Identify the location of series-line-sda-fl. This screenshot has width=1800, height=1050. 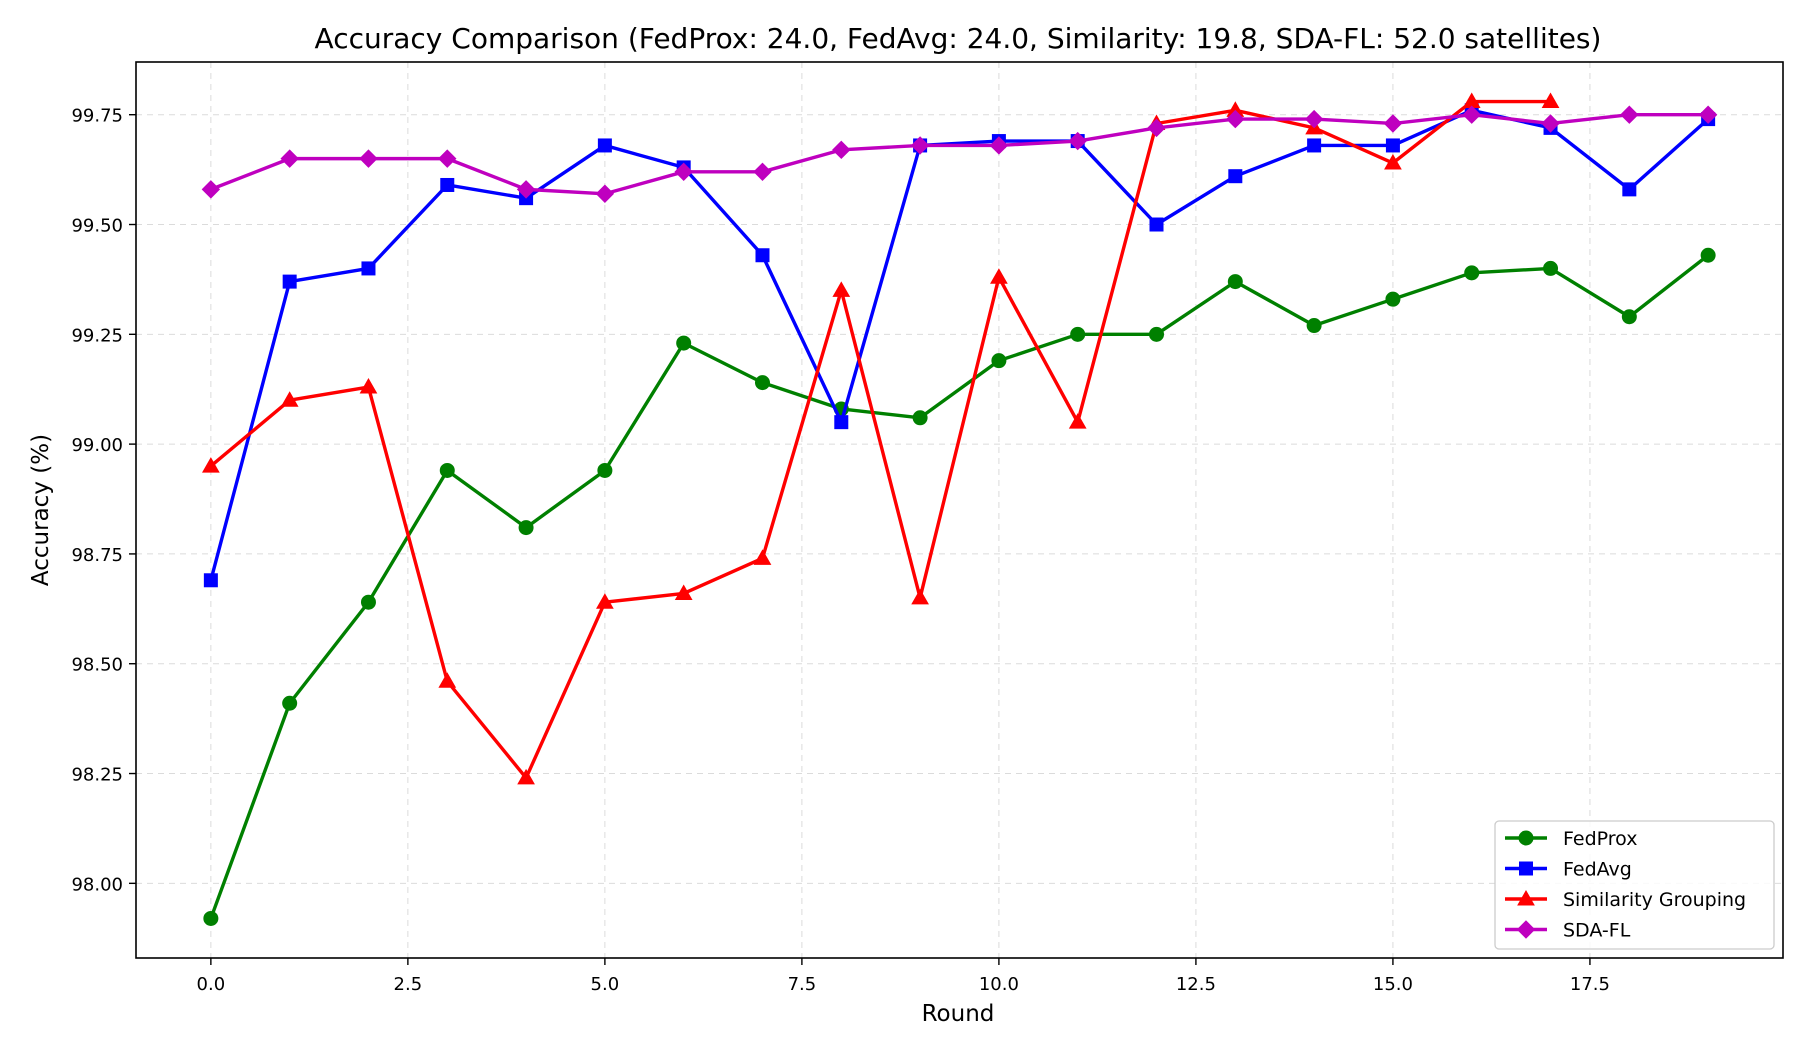
(959, 154).